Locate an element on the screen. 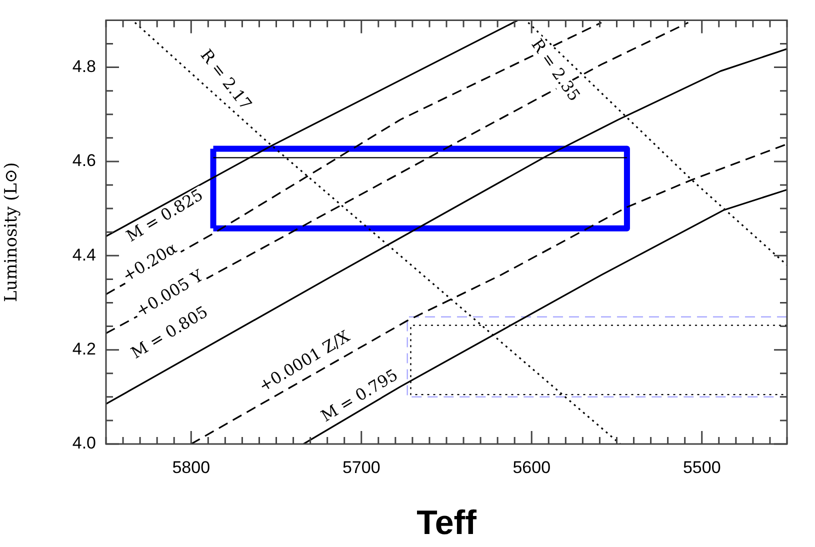  x-tick-label: 5800 is located at coordinates (191, 467).